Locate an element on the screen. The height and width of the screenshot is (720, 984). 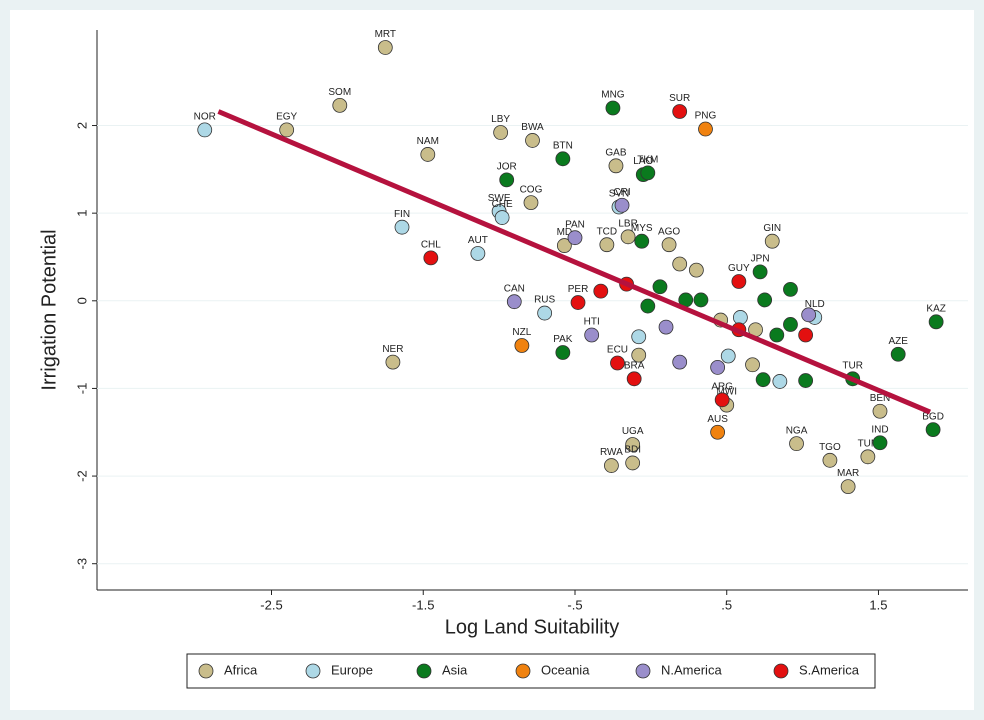
legend-label: Europe is located at coordinates (352, 669).